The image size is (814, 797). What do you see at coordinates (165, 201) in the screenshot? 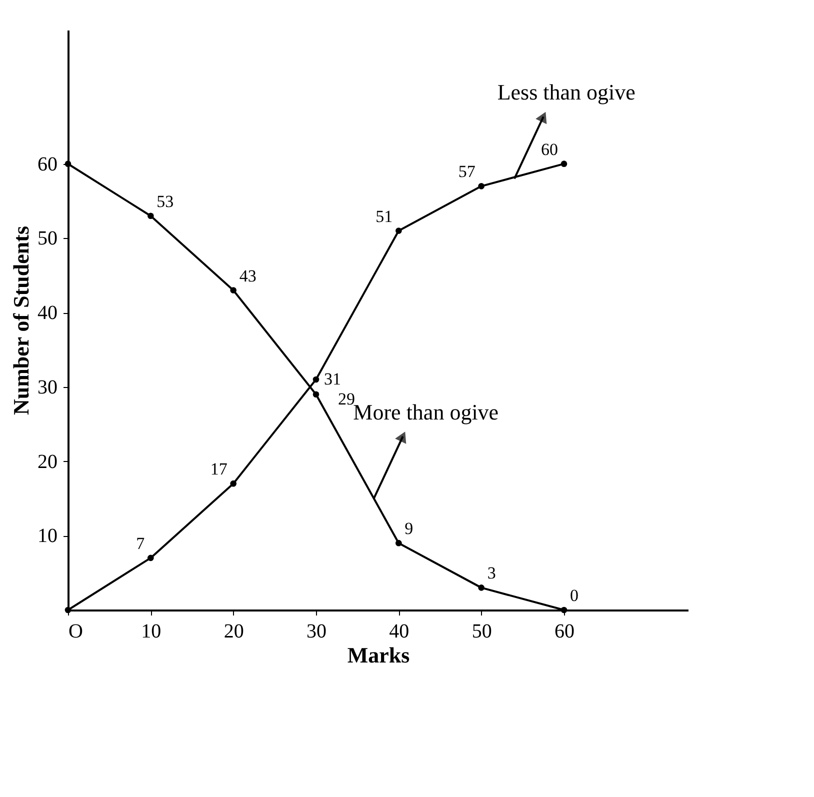
I see `data-label: 53` at bounding box center [165, 201].